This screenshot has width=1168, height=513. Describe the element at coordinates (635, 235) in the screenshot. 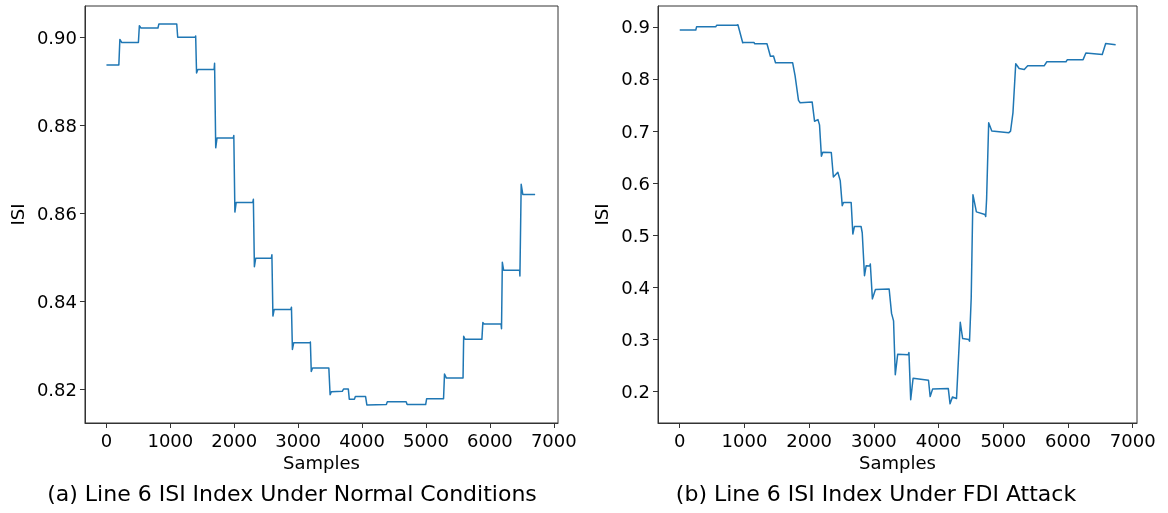

I see `y-tick-label: 0.5` at that location.